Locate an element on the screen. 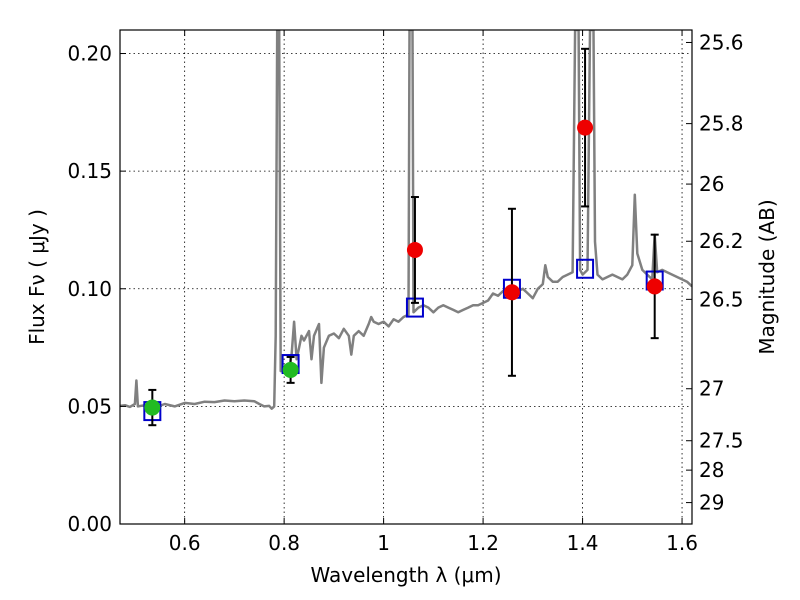  y-tick-label: 0.20 is located at coordinates (89, 54).